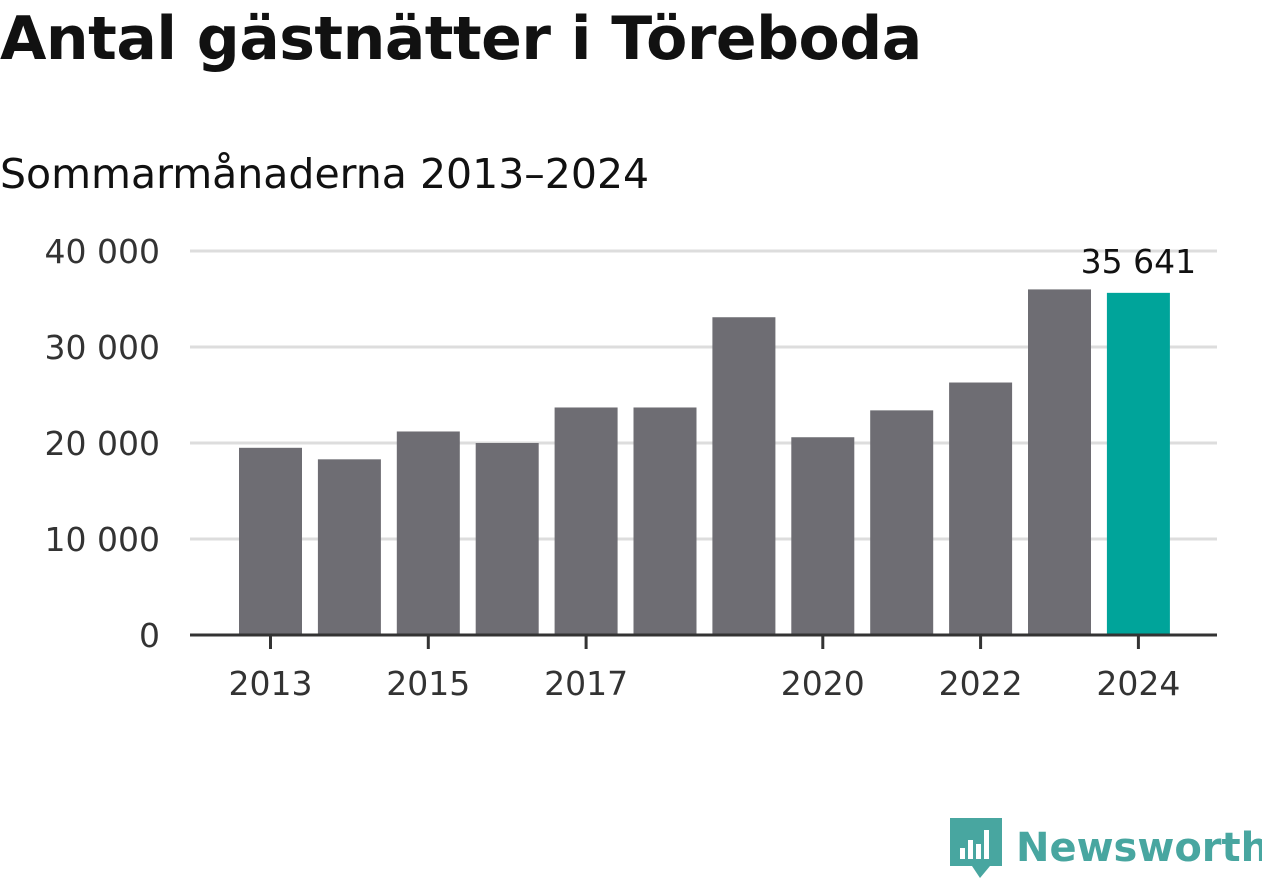  What do you see at coordinates (461, 39) in the screenshot?
I see `chart-title: Antal gästnätter i Töreboda` at bounding box center [461, 39].